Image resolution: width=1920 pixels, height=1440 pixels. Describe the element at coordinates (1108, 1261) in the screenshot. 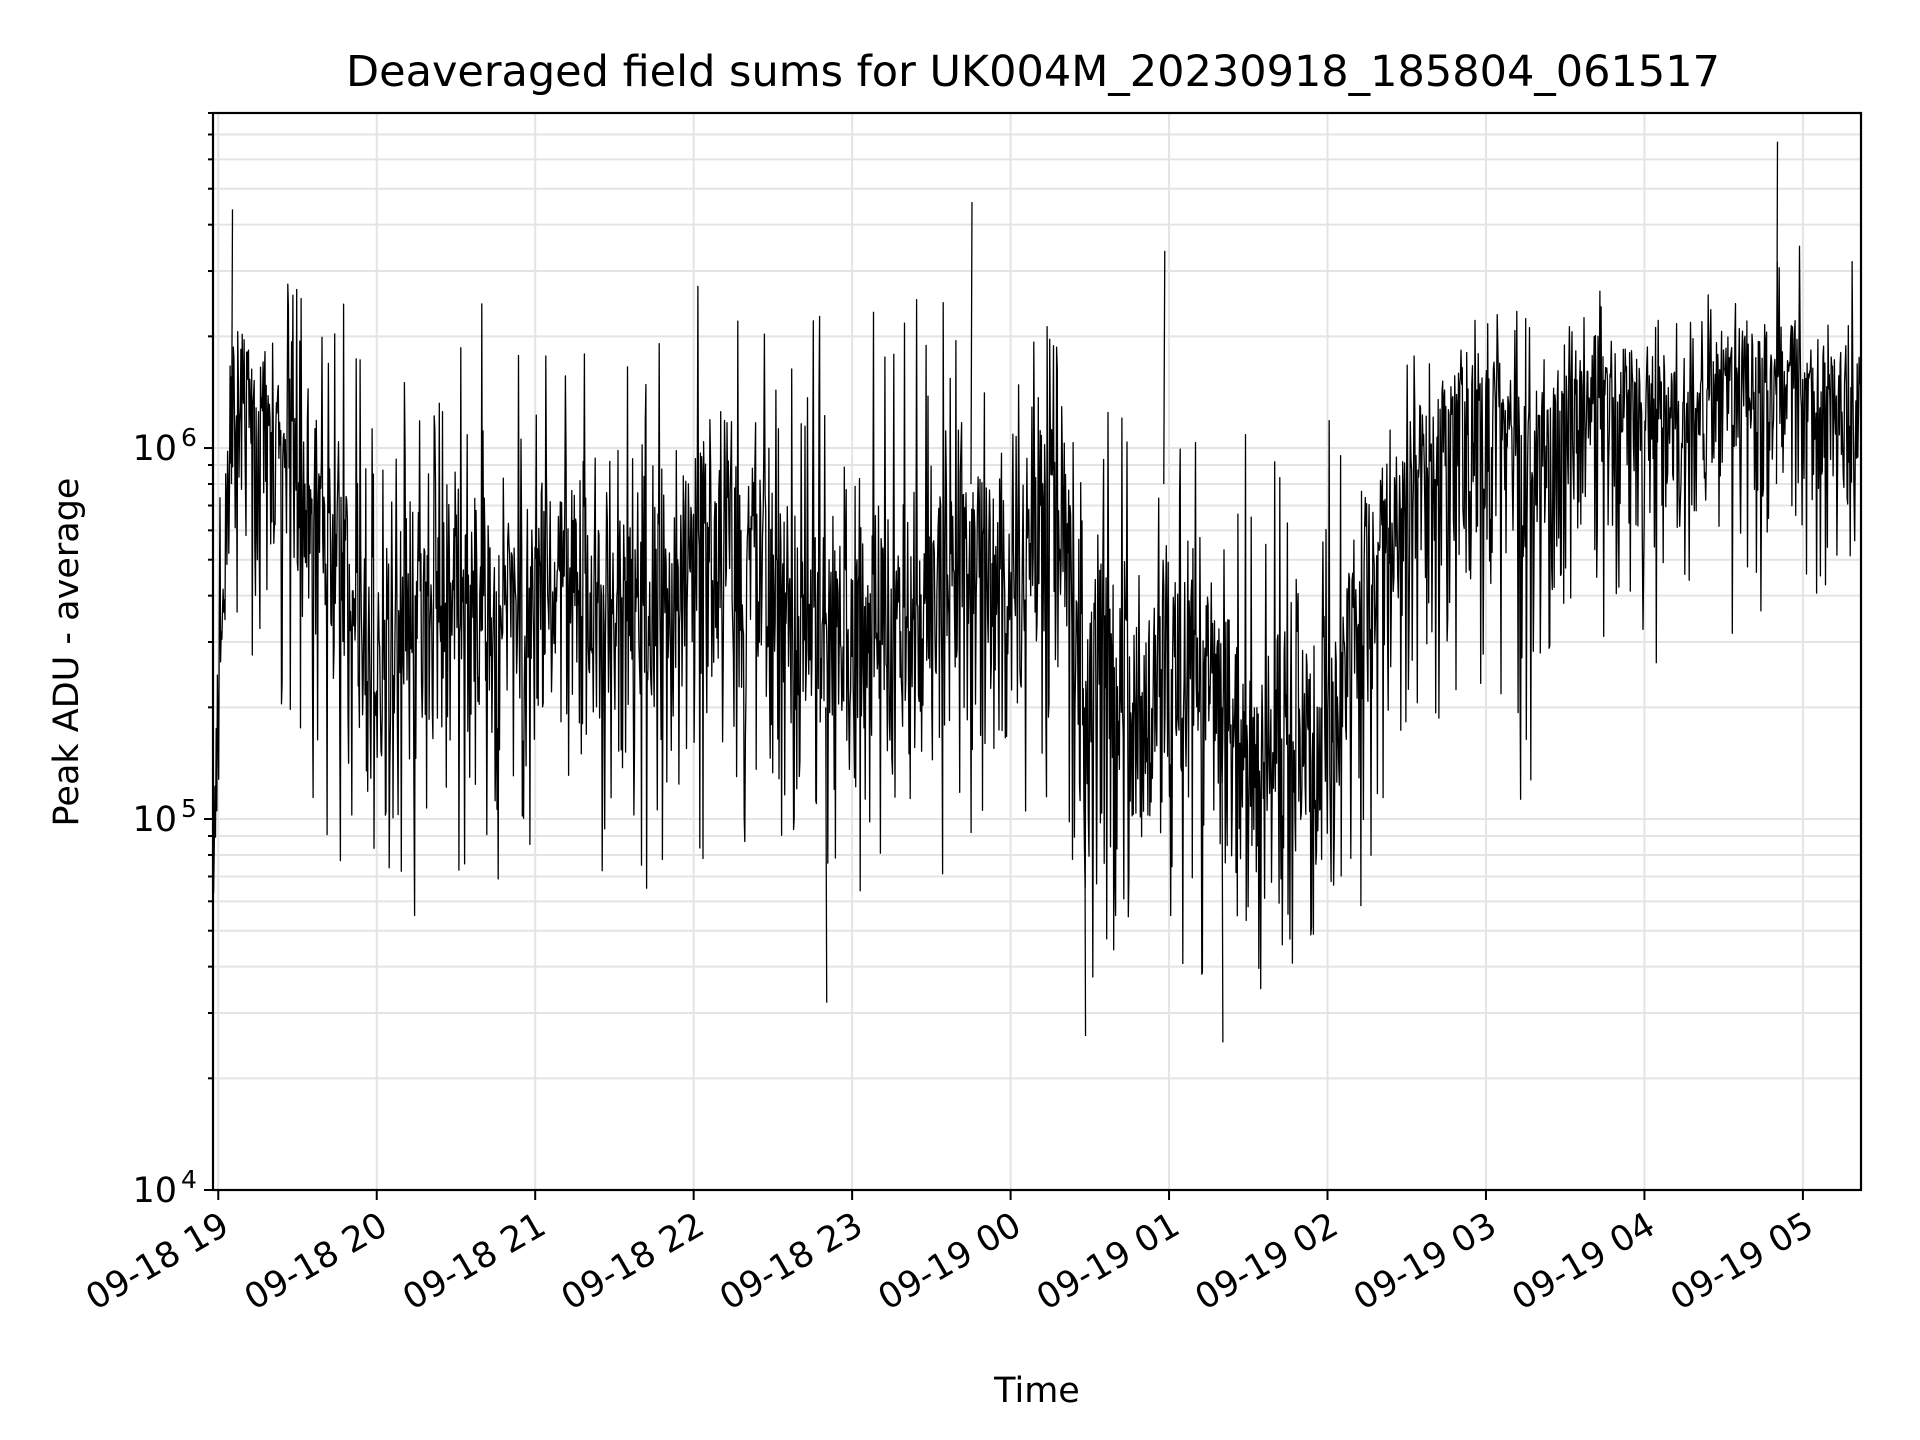

I see `x-tick-label: 09-19 01` at that location.